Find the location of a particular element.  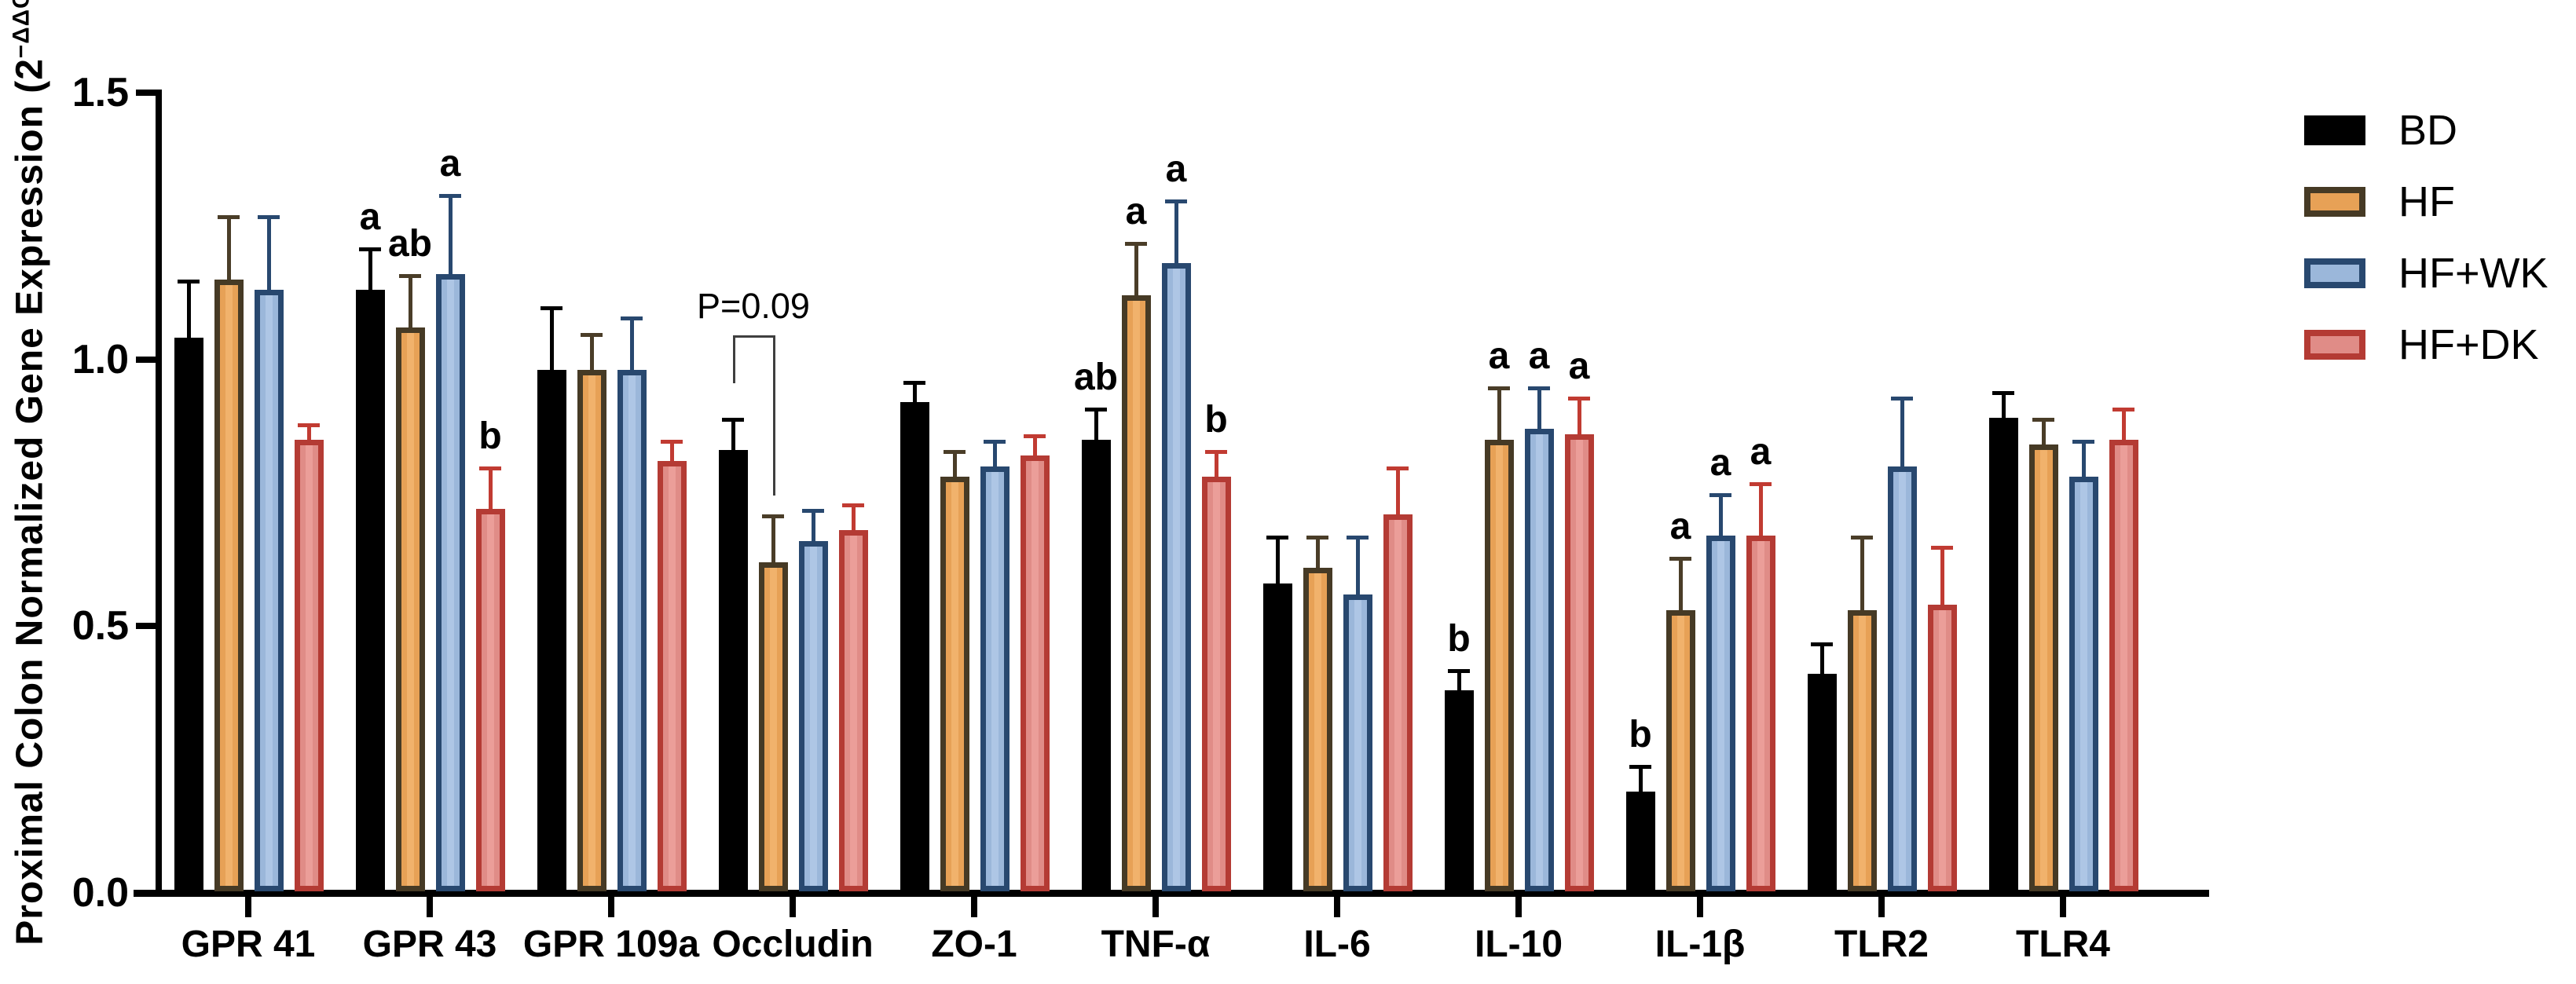

legend-label-BD: BD is located at coordinates (2428, 130).